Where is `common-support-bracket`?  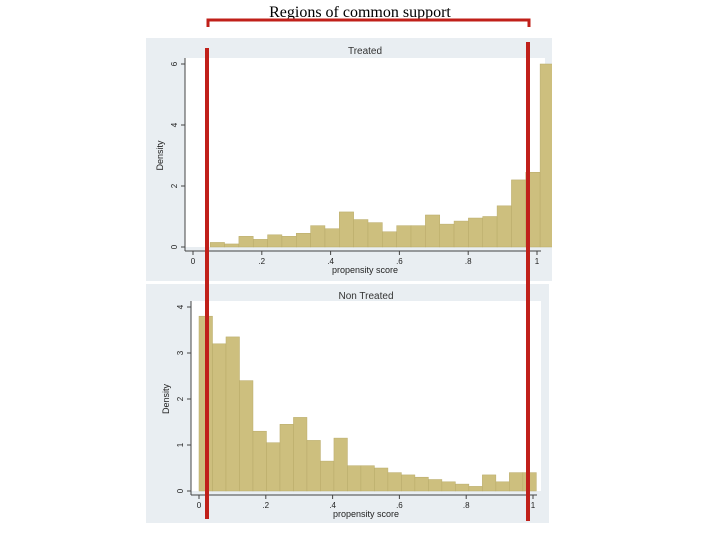
common-support-bracket is located at coordinates (368, 22).